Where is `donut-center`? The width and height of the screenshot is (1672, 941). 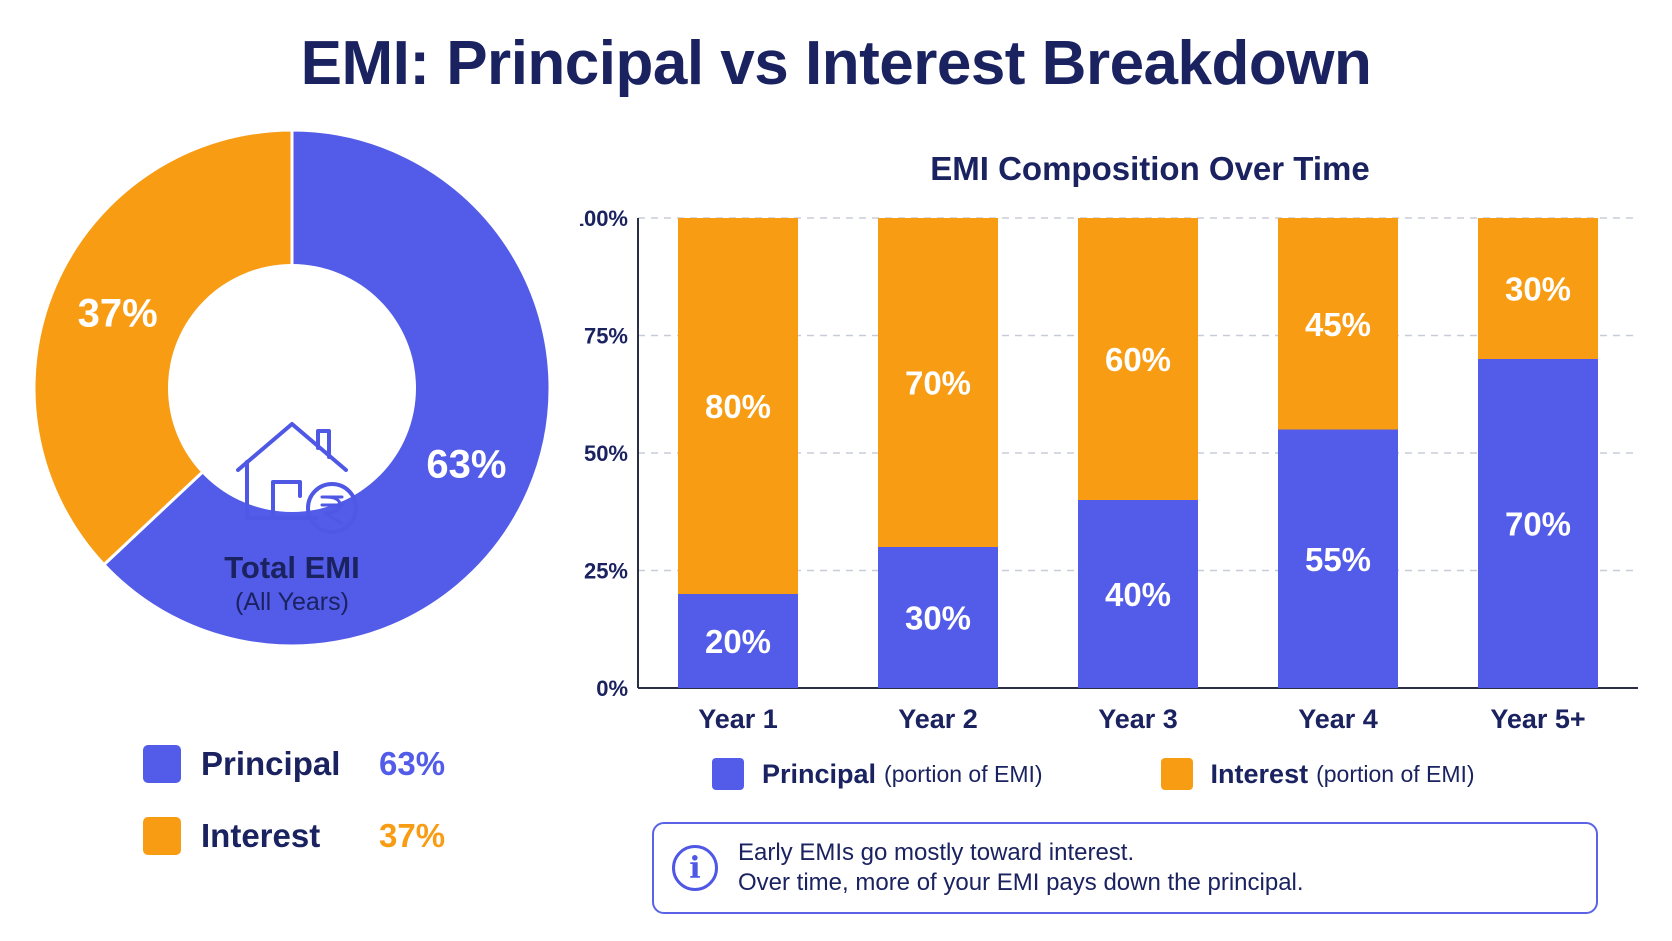
donut-center is located at coordinates (292, 388).